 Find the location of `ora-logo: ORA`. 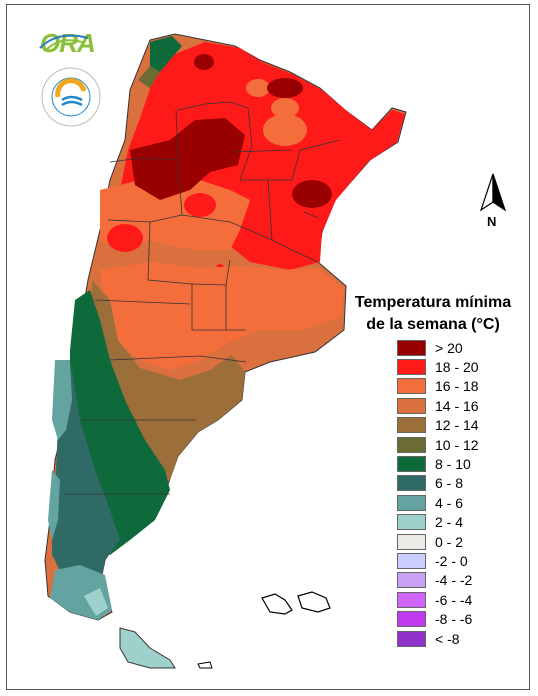

ora-logo: ORA is located at coordinates (68, 43).